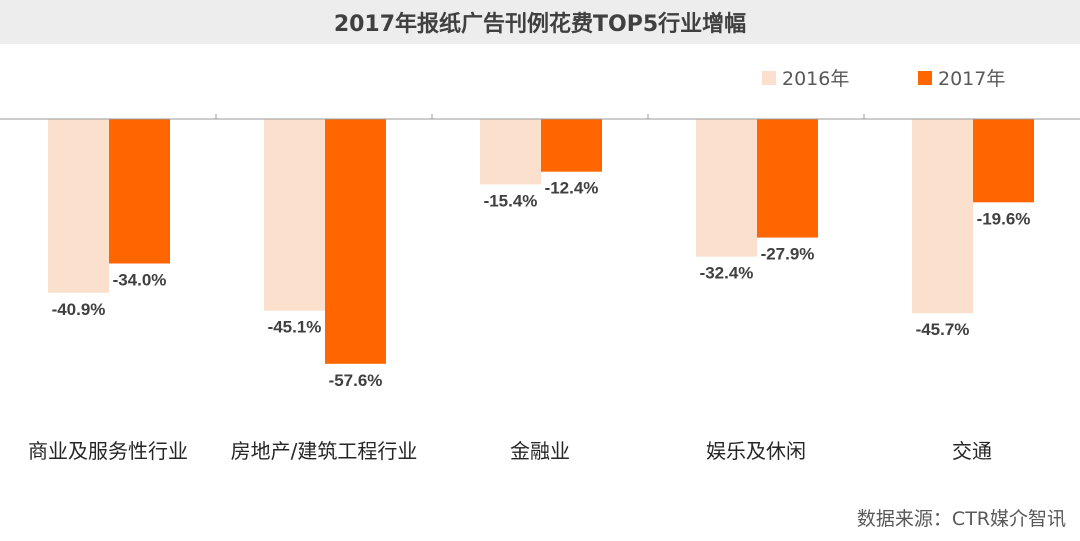 The image size is (1080, 541). Describe the element at coordinates (572, 188) in the screenshot. I see `data-label: -12.4%` at that location.